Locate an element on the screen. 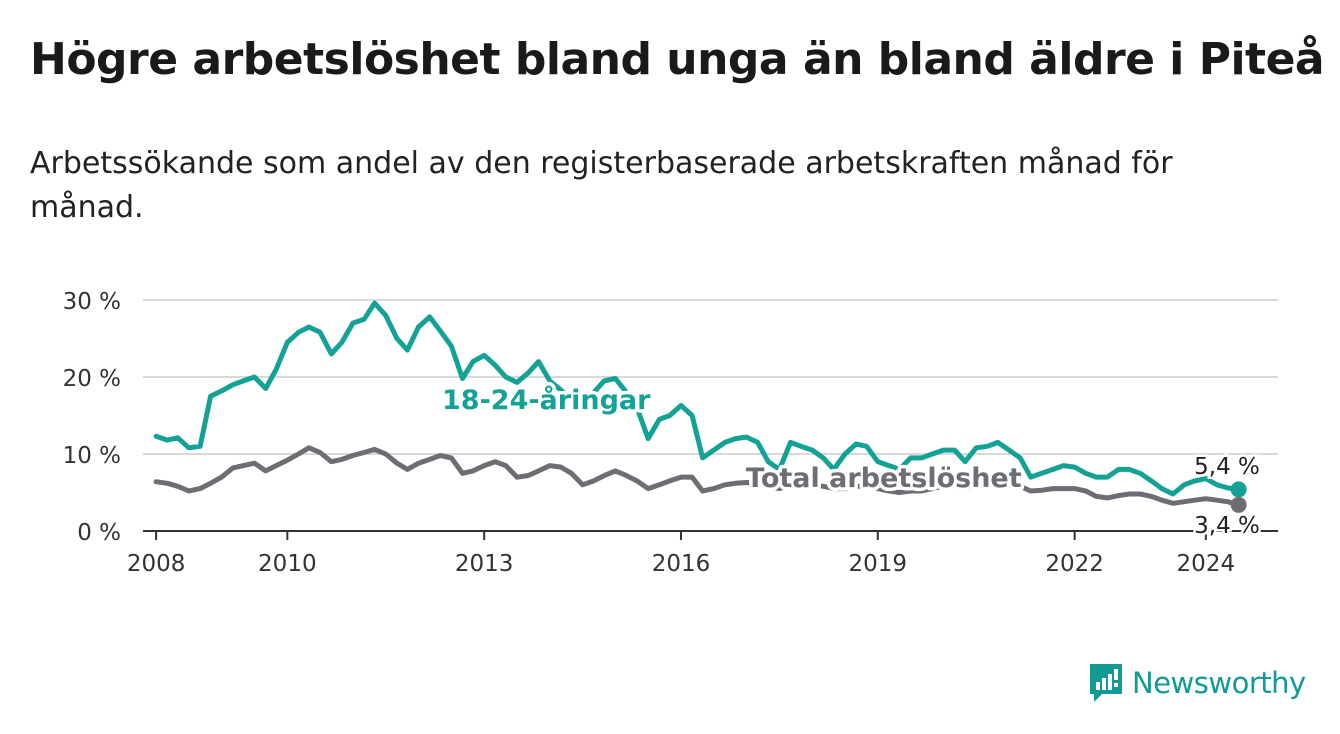 This screenshot has width=1340, height=734. series-label-youth: 18-24-åringar is located at coordinates (546, 400).